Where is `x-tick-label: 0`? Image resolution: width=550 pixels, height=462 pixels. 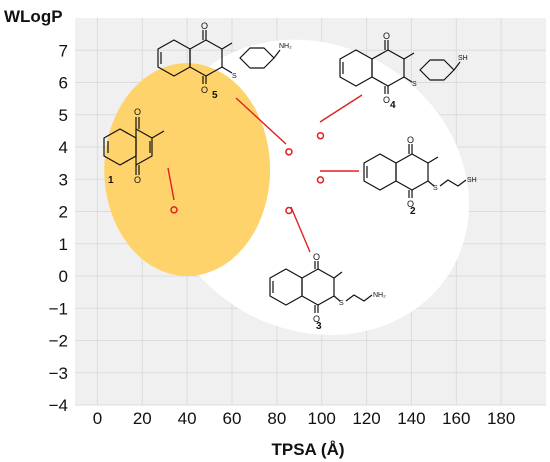 x-tick-label: 0 is located at coordinates (97, 418).